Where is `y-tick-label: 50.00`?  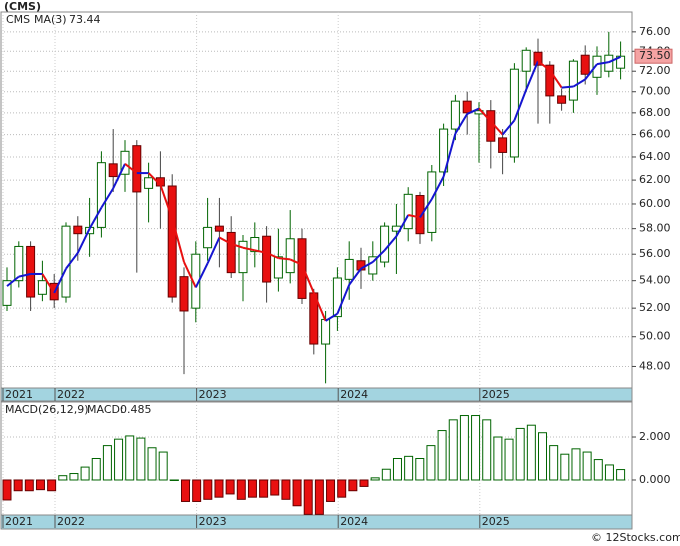 y-tick-label: 50.00 is located at coordinates (655, 336).